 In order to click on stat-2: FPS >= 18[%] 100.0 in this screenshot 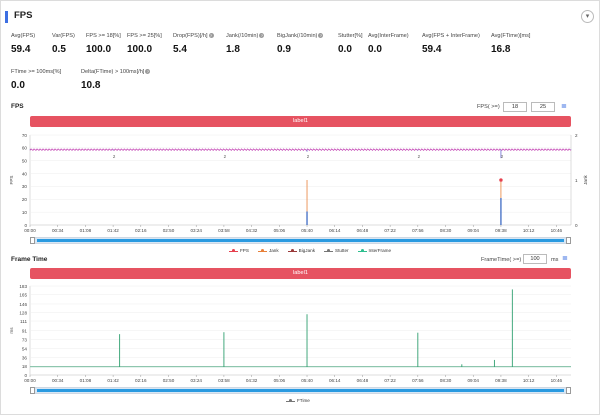, I will do `click(103, 44)`.